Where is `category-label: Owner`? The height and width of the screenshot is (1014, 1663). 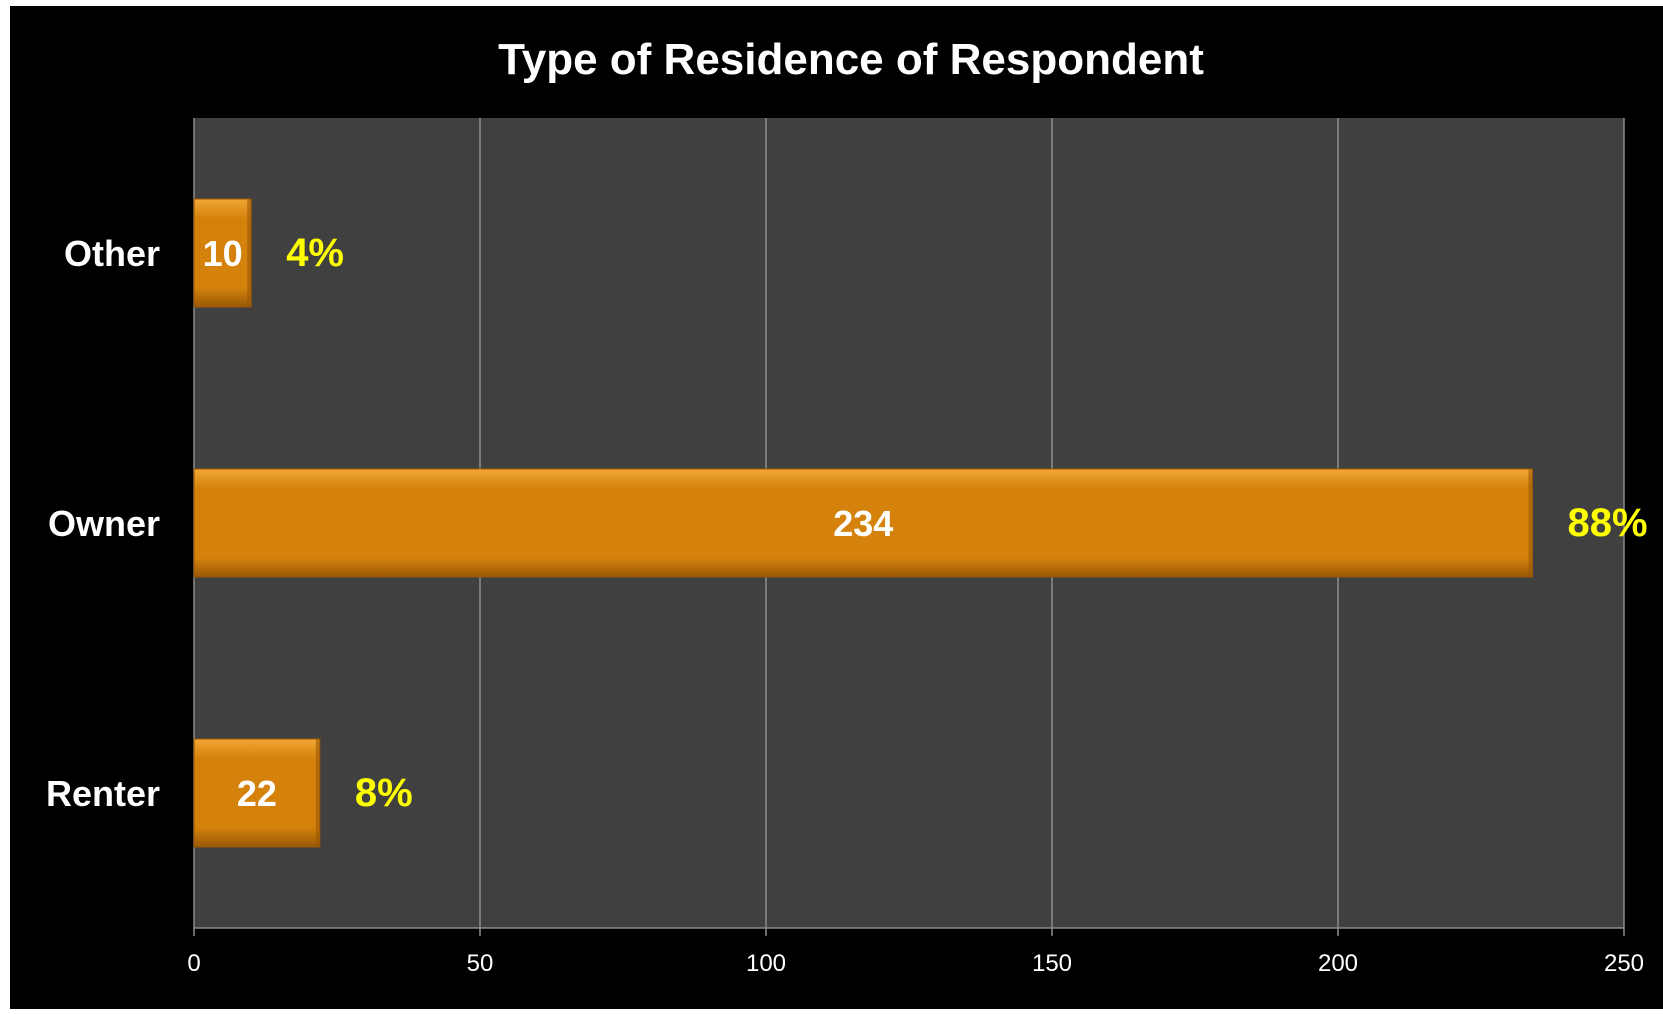
category-label: Owner is located at coordinates (104, 523).